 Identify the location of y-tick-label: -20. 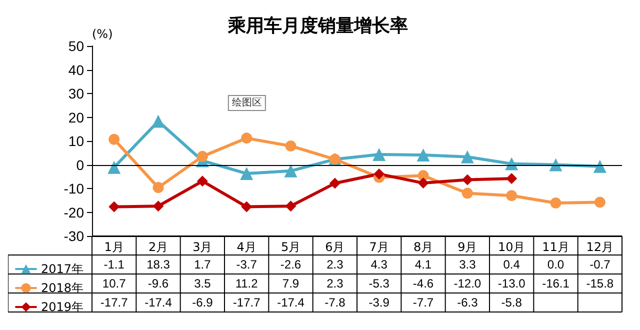
(74, 212).